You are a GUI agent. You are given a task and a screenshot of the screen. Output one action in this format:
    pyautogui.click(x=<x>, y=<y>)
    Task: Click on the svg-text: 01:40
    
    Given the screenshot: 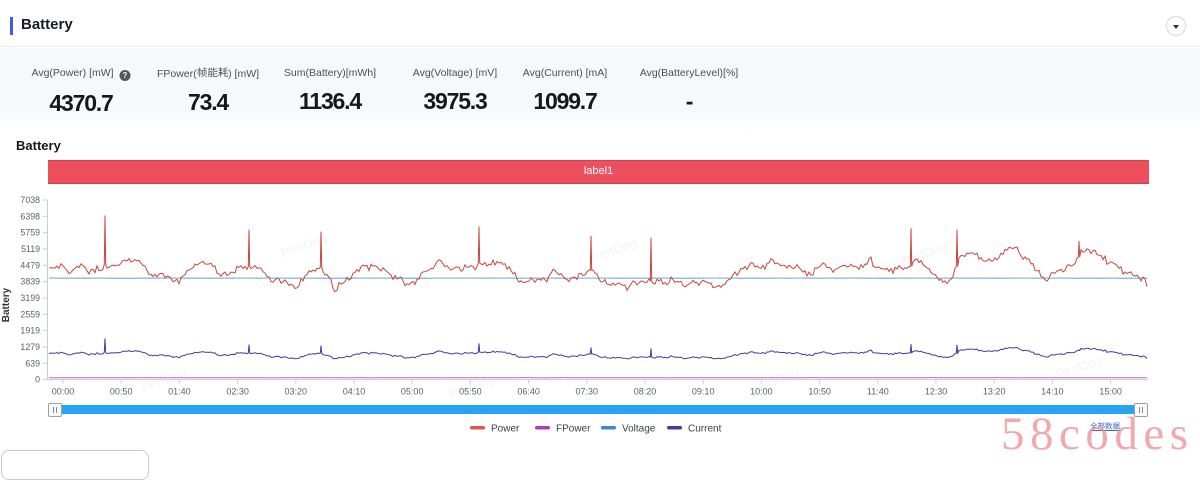 What is the action you would take?
    pyautogui.click(x=179, y=392)
    